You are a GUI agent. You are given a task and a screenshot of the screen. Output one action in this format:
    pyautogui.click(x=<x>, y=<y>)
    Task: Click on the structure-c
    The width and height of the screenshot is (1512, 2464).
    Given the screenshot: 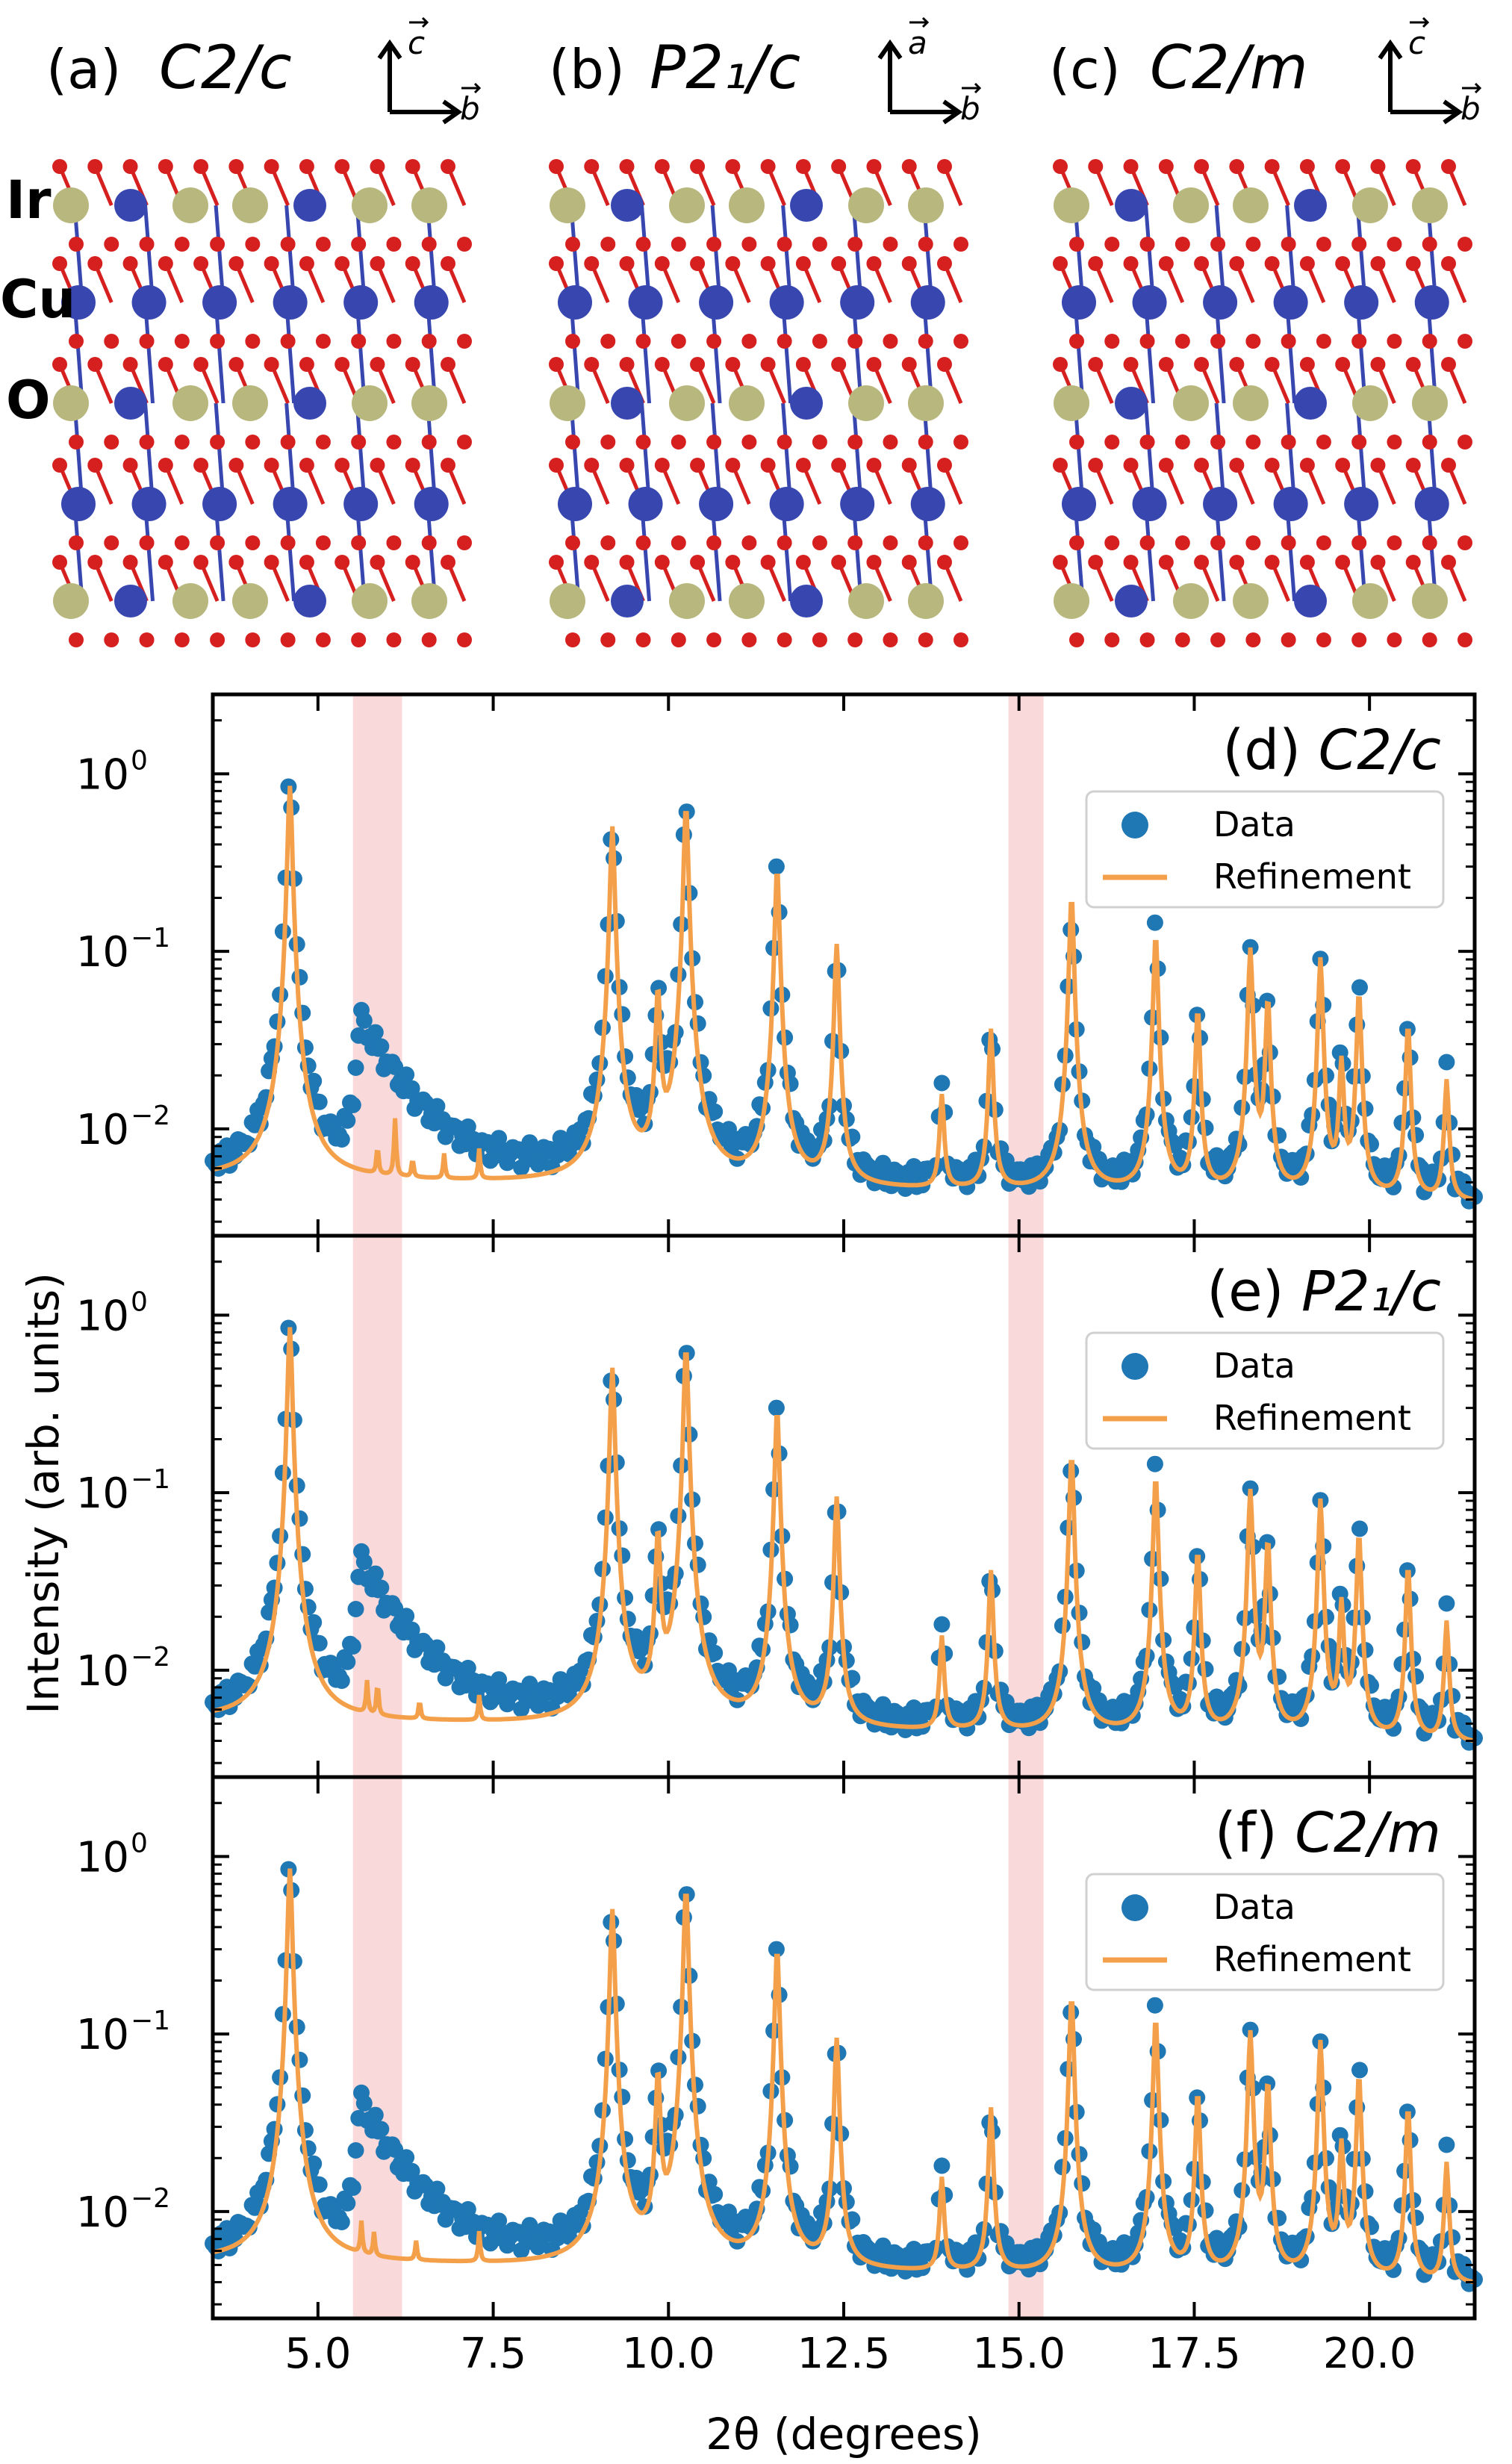 What is the action you would take?
    pyautogui.click(x=1262, y=403)
    